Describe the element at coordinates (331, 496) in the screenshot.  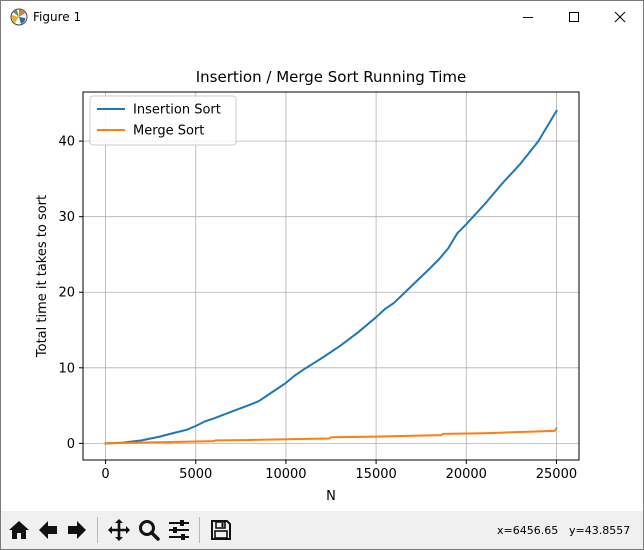
I see `x-axis-label: N` at that location.